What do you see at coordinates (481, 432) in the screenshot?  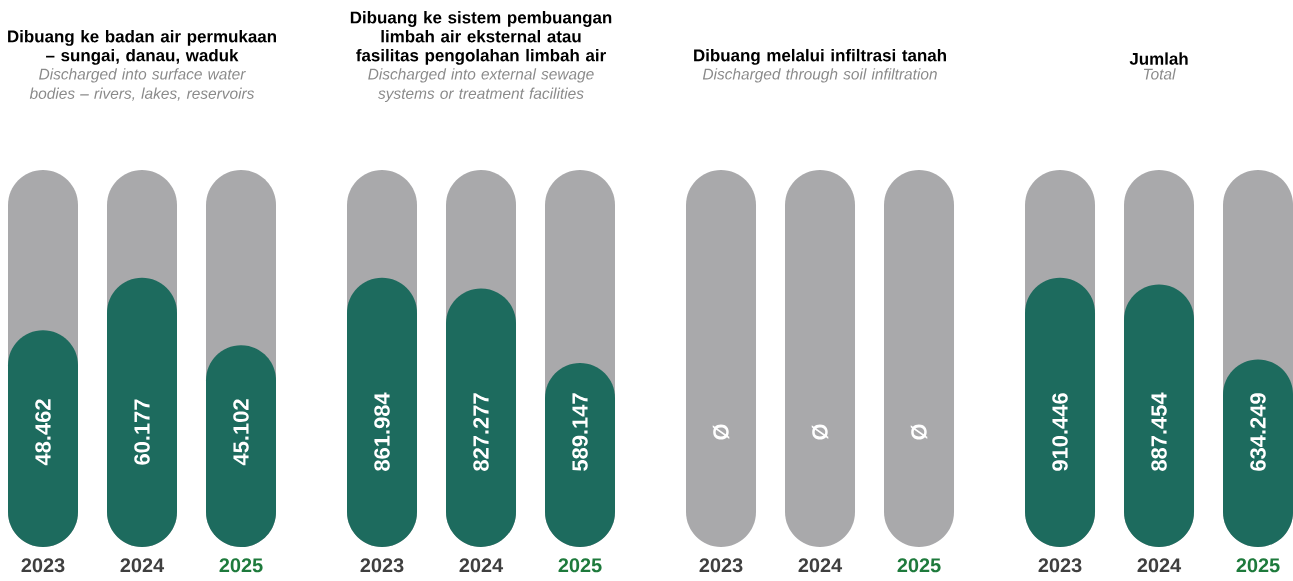 I see `data-label: 827.277` at bounding box center [481, 432].